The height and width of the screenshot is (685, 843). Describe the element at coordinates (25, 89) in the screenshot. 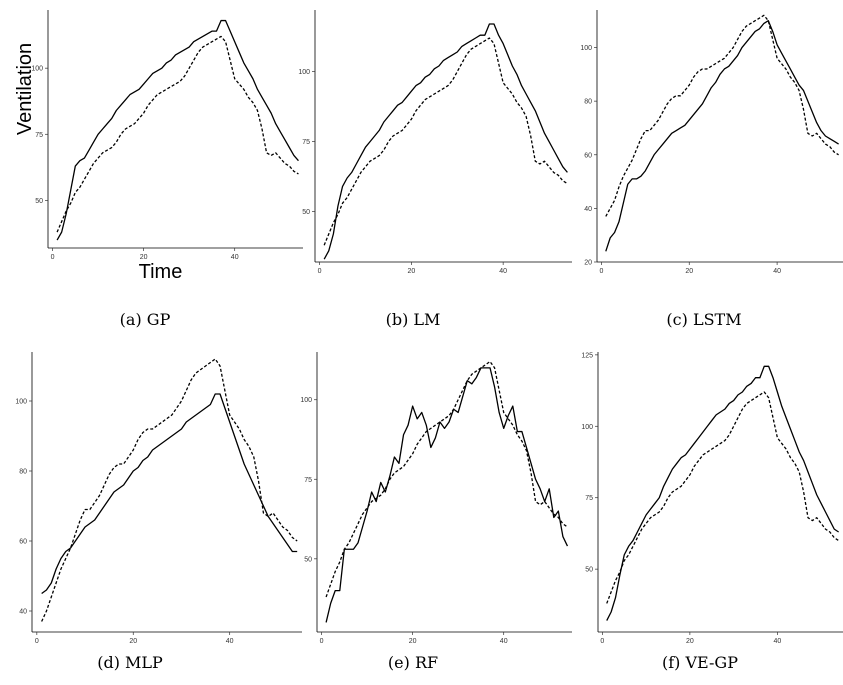

I see `y-axis-title: Ventilation` at that location.